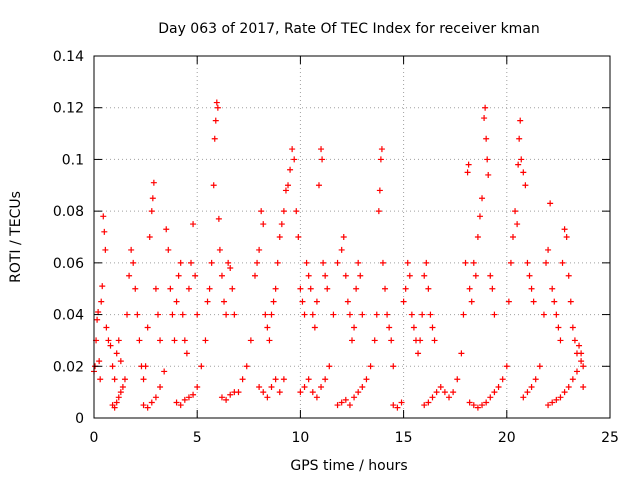 The image size is (640, 485). Describe the element at coordinates (348, 466) in the screenshot. I see `x-axis-label: GPS time / hours` at that location.